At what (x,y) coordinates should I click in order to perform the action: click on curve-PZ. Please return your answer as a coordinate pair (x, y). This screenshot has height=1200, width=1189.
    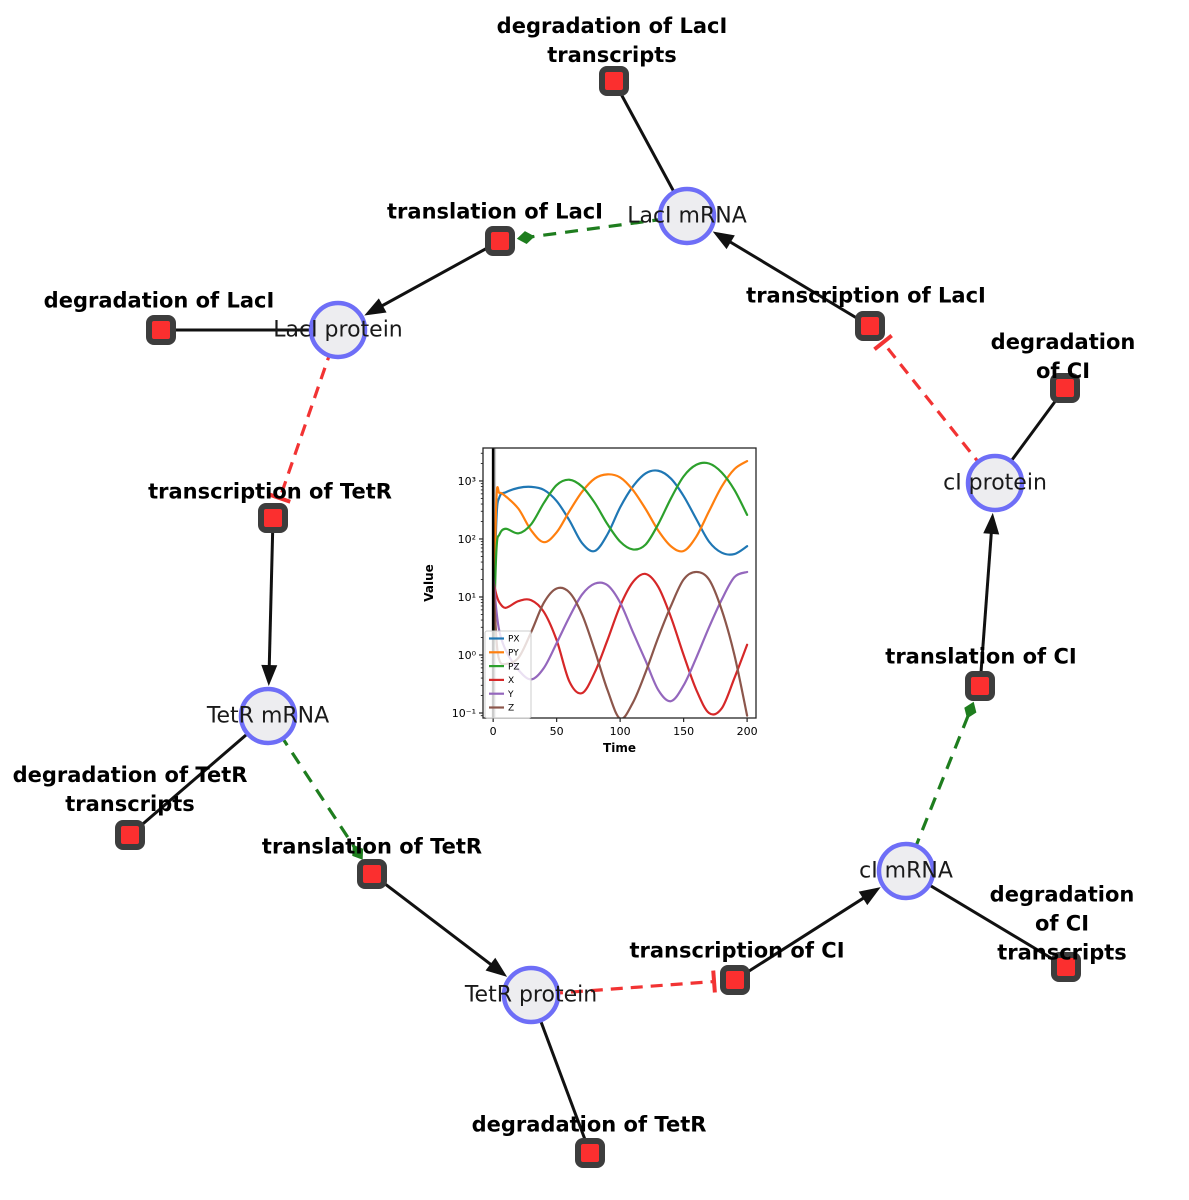
    Looking at the image, I should click on (620, 559).